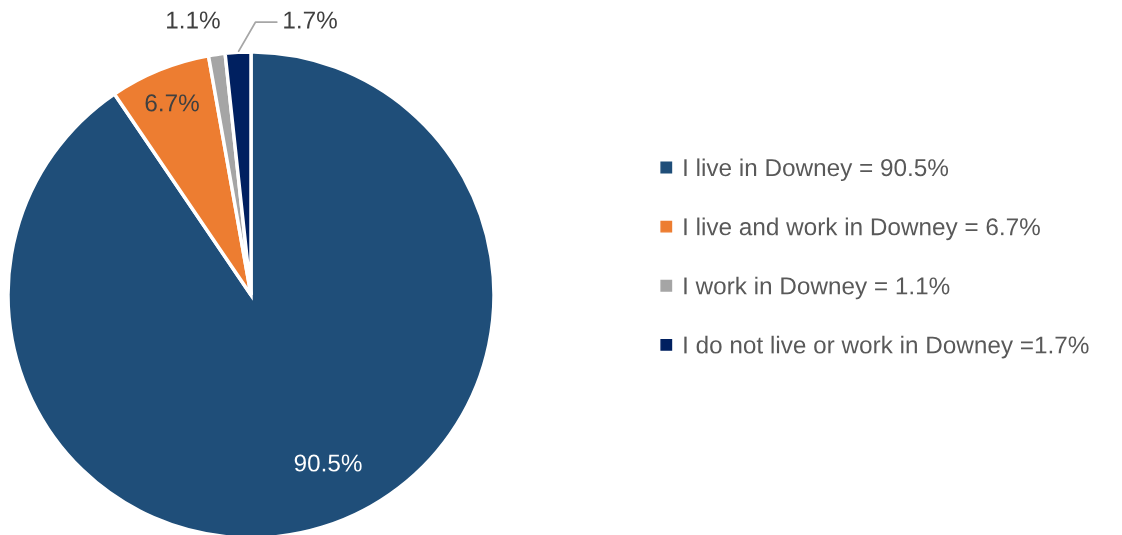  I want to click on legend-label: I work in Downey = 1.1%, so click(817, 288).